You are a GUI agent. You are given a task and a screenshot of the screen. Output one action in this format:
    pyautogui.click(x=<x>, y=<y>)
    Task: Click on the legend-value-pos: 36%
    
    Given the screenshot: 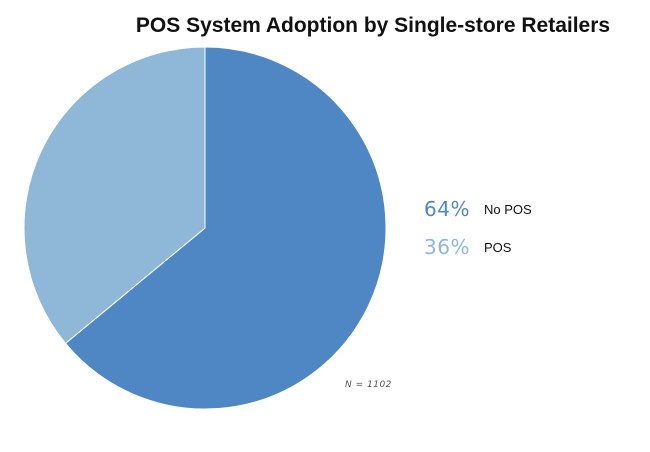 What is the action you would take?
    pyautogui.click(x=447, y=247)
    